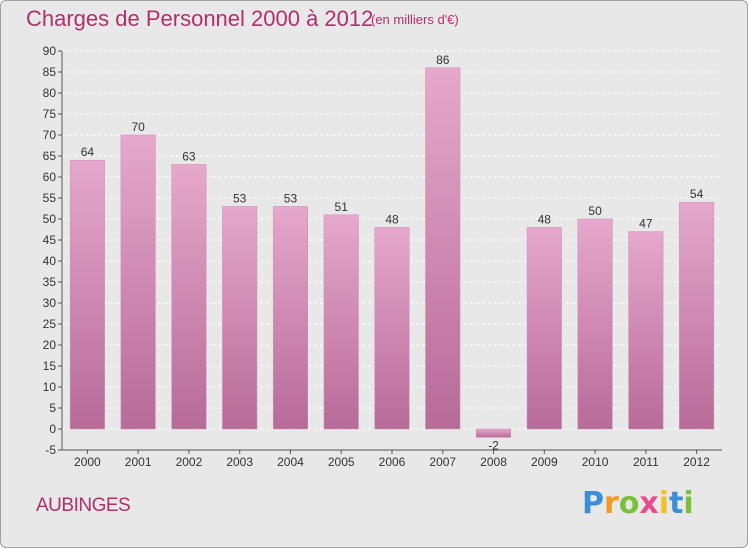 This screenshot has height=550, width=750. Describe the element at coordinates (544, 328) in the screenshot. I see `bar-2009` at that location.